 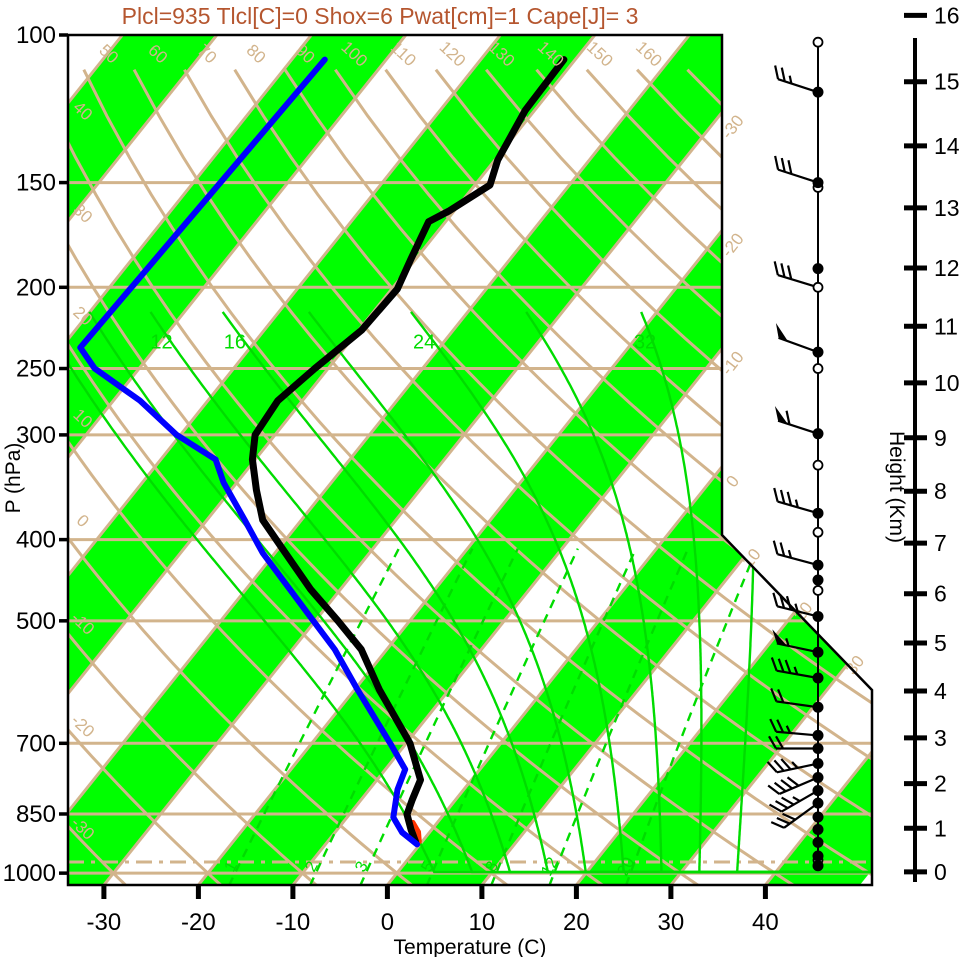 What do you see at coordinates (470, 946) in the screenshot?
I see `temperature-axis-title: Temperature (C)` at bounding box center [470, 946].